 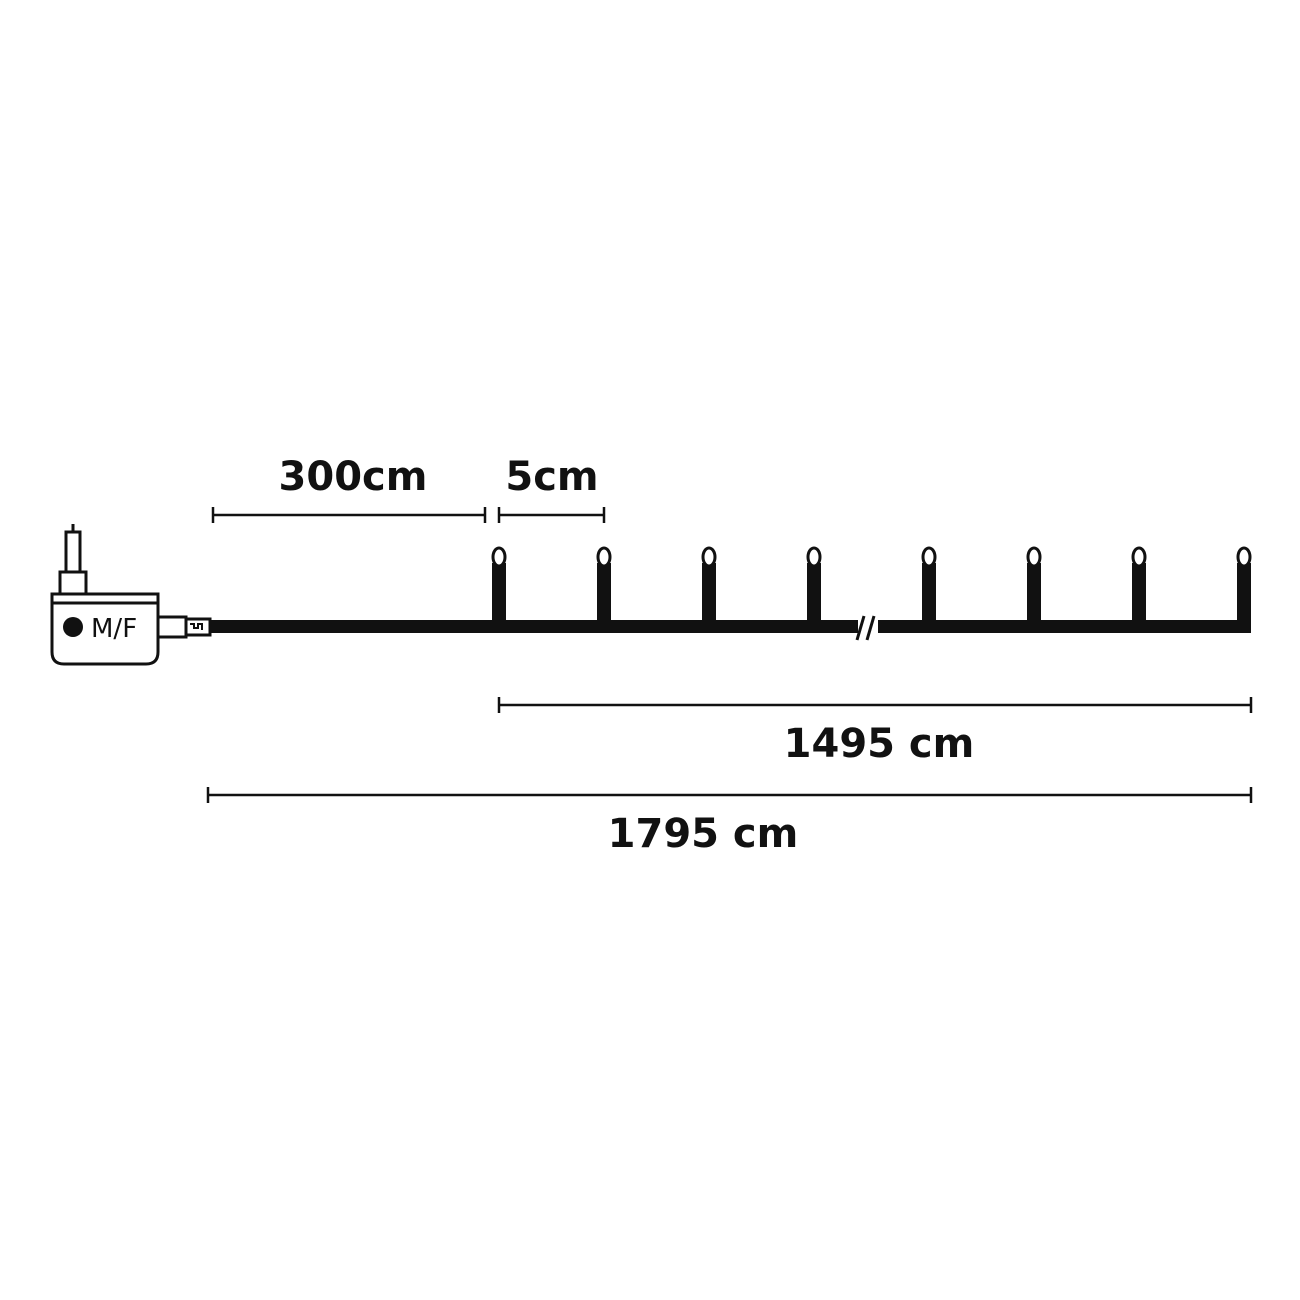 What do you see at coordinates (353, 477) in the screenshot?
I see `lead-cable-label: 300cm` at bounding box center [353, 477].